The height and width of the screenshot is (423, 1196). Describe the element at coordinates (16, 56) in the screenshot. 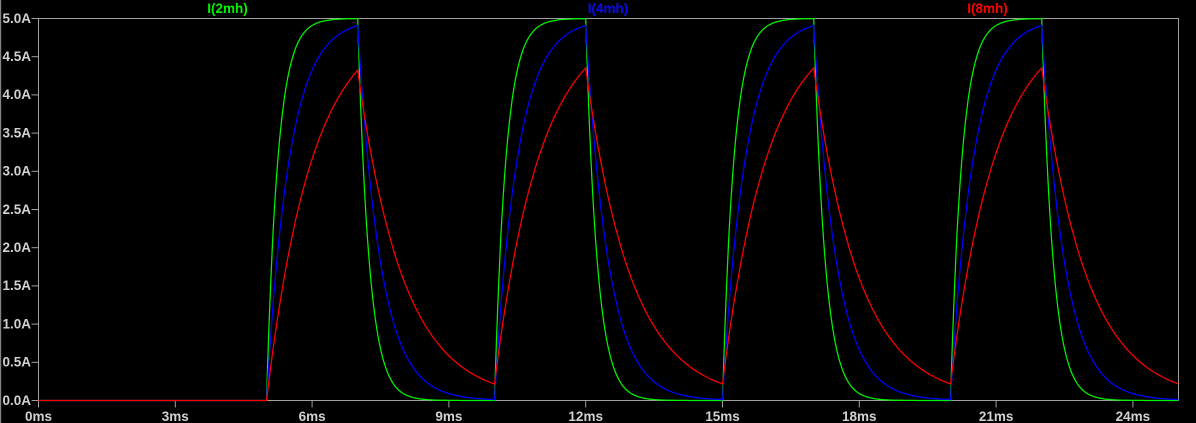

I see `svg-text: 4.5A` at that location.